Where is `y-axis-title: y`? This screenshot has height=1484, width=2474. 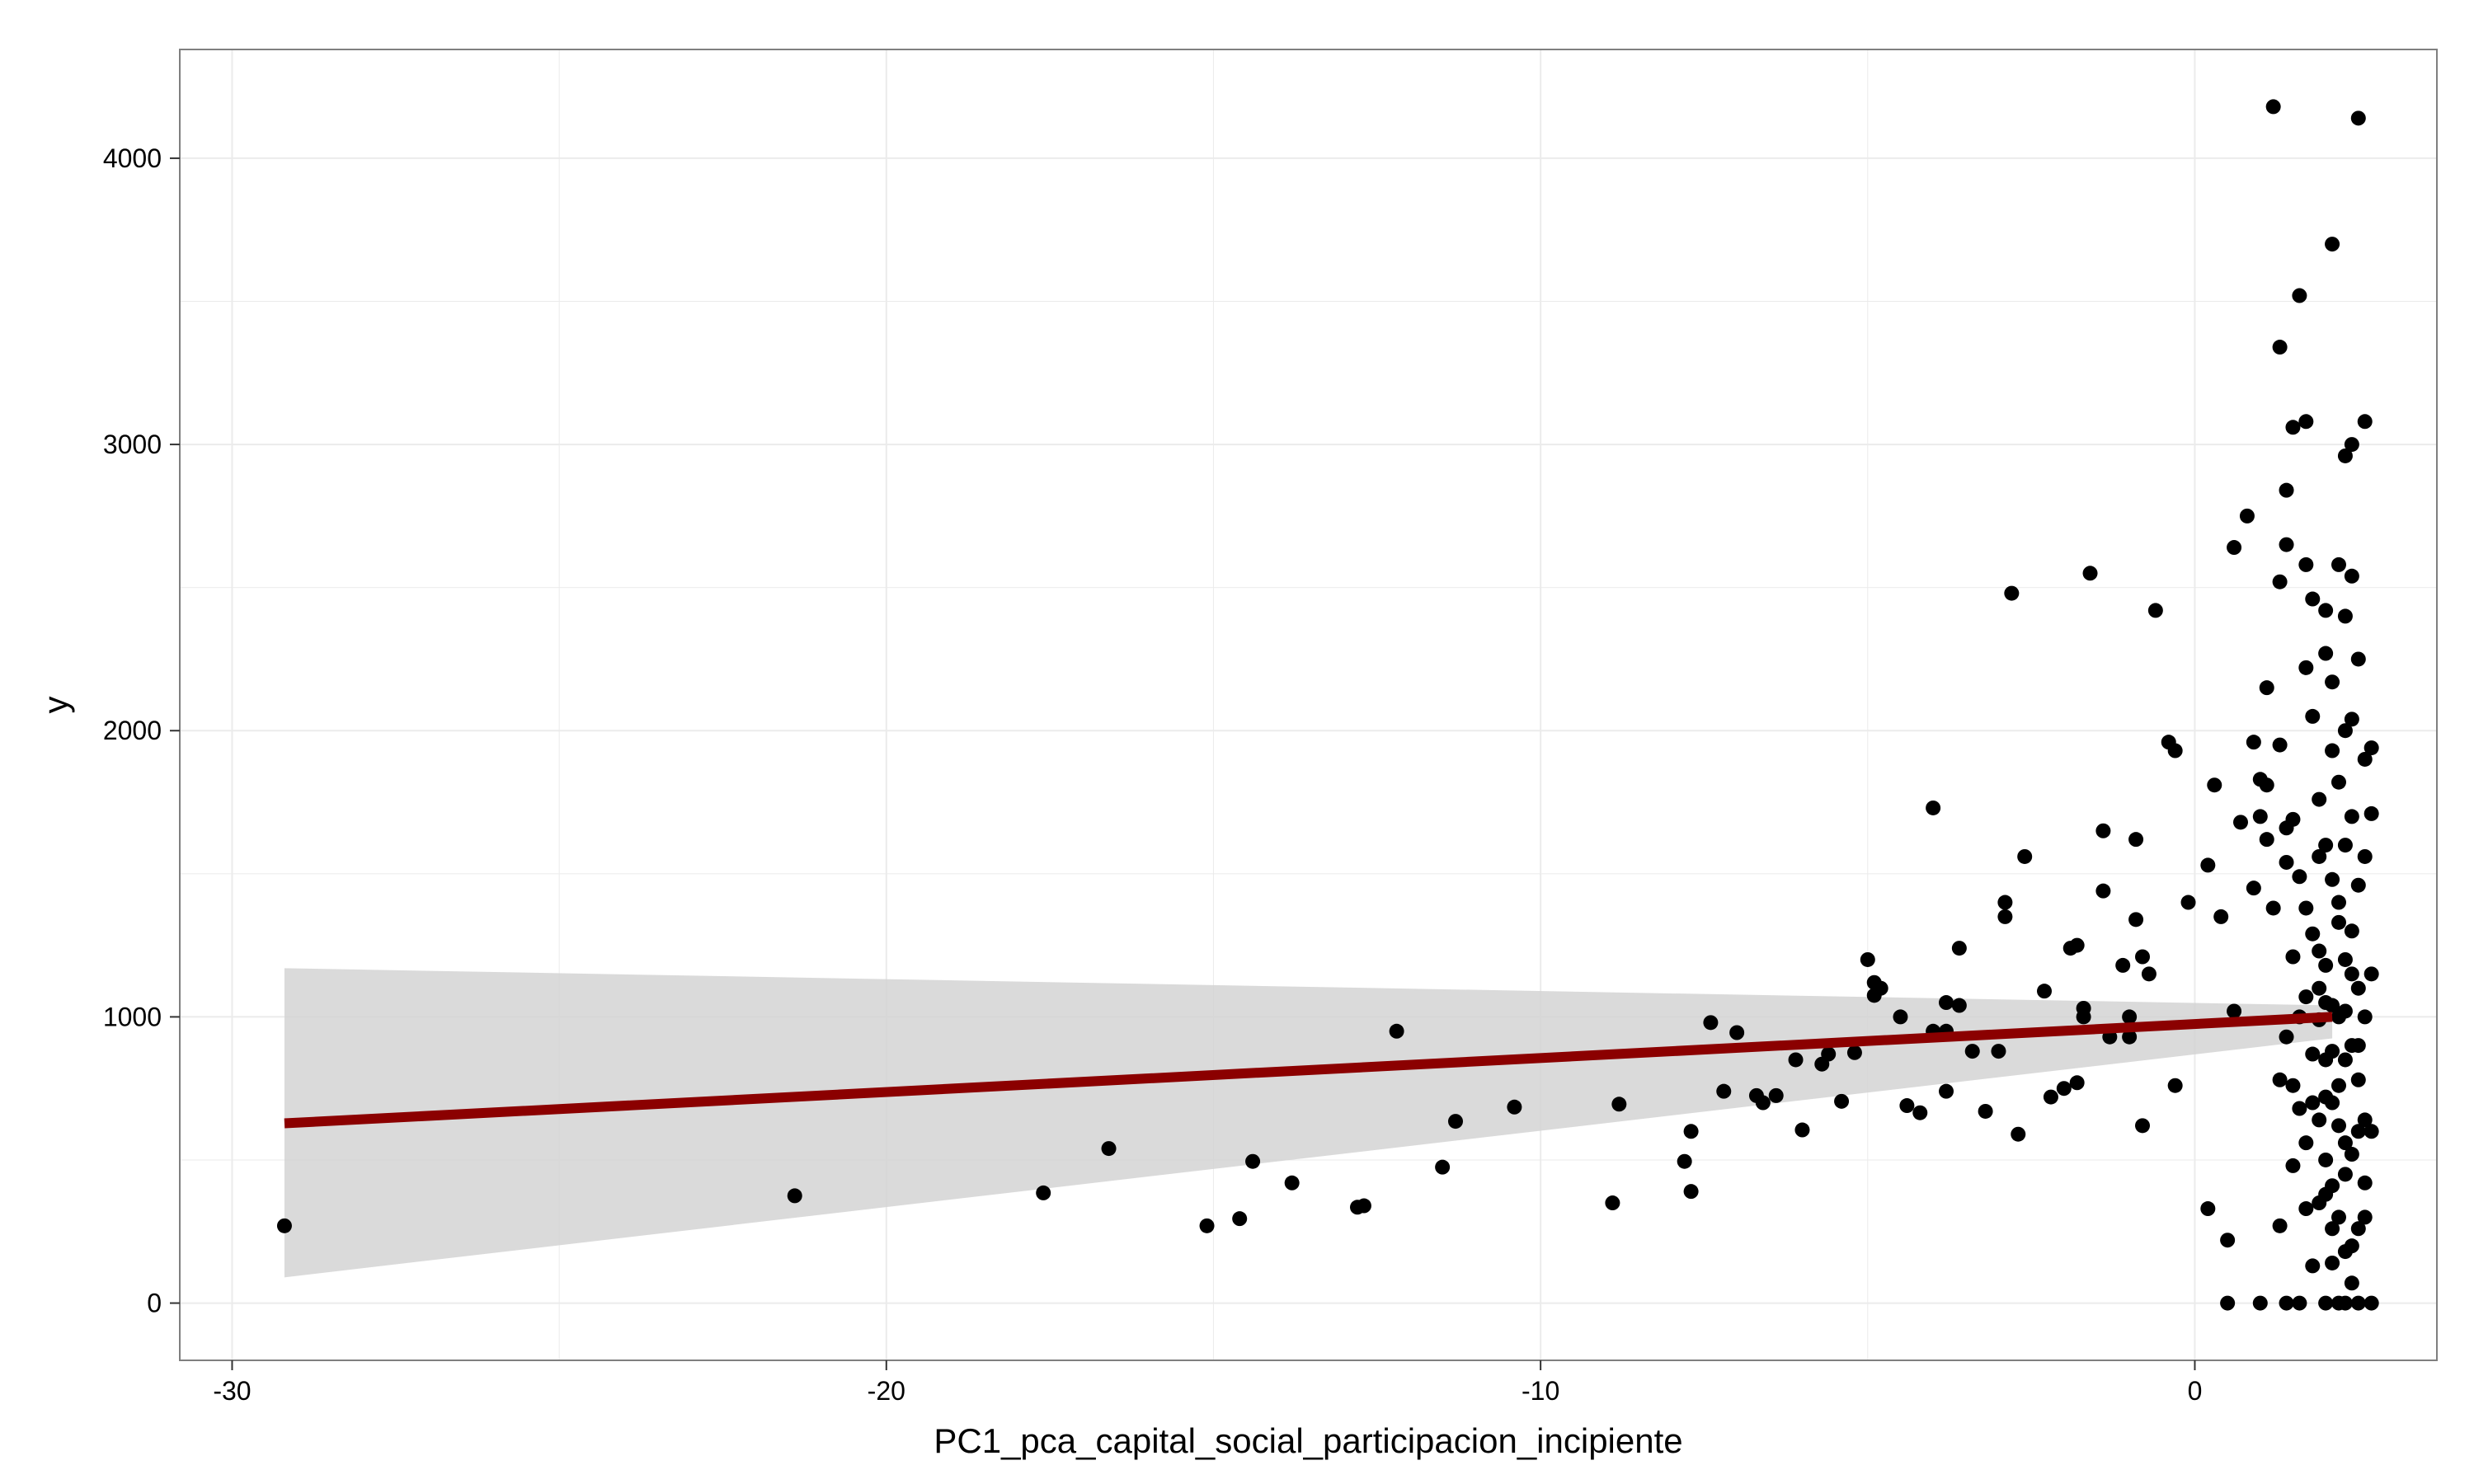 y-axis-title: y is located at coordinates (55, 705).